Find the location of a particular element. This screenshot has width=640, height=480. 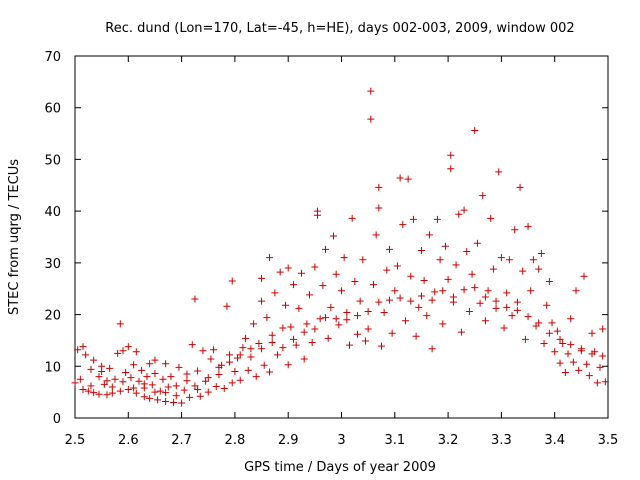

x-tick-label: 3.5 is located at coordinates (608, 440).